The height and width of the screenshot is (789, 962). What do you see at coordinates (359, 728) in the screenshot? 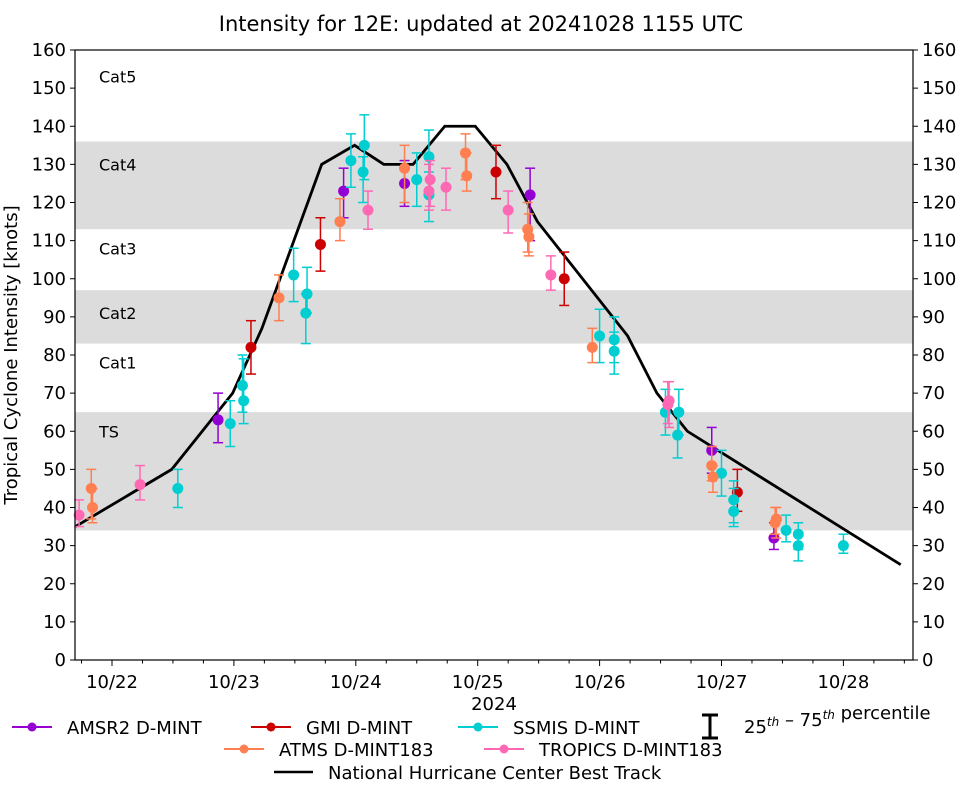
I see `legend-label: GMI D-MINT` at bounding box center [359, 728].